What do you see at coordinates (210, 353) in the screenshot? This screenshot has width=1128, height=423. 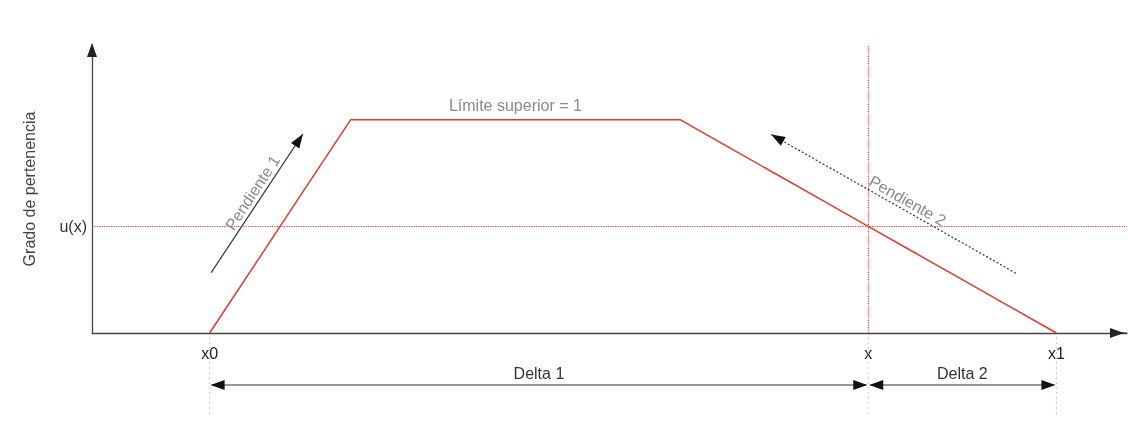 I see `x-tick-label: x0` at bounding box center [210, 353].